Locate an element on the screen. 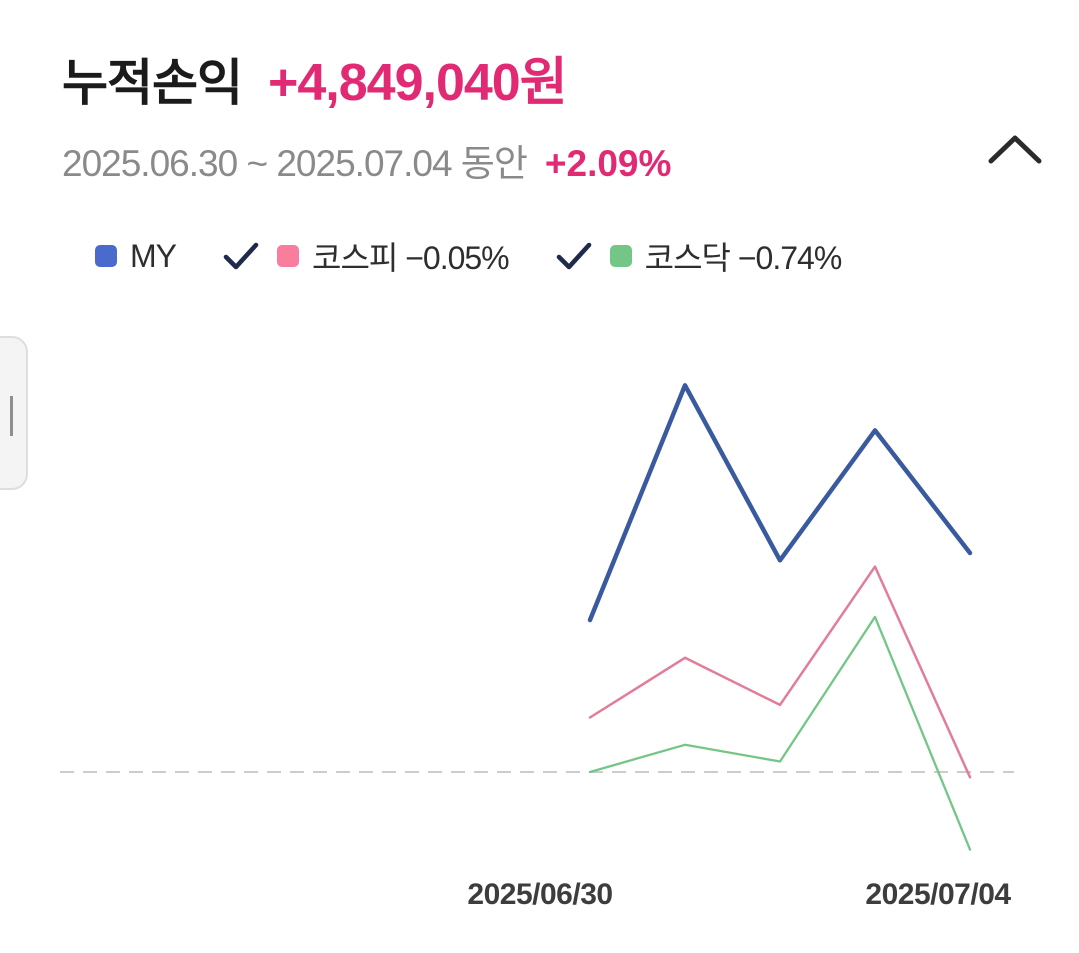  x-axis-label-start: 2025/06/30 is located at coordinates (540, 894).